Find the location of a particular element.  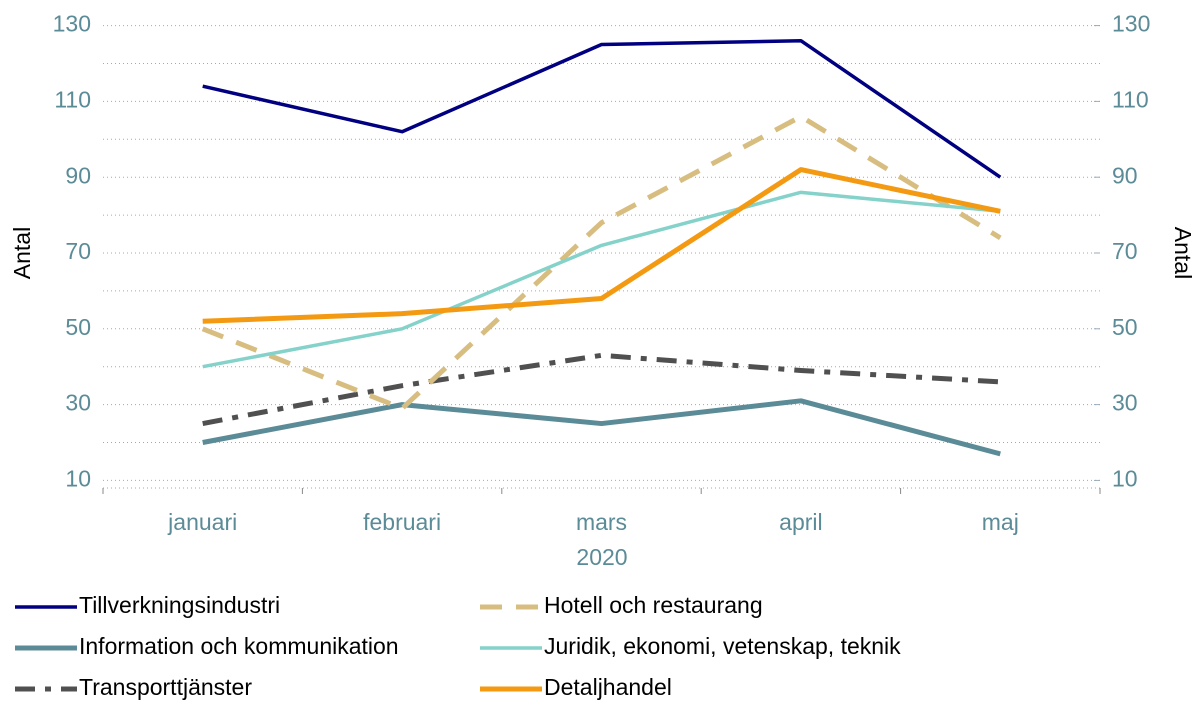

y-tick-label: 130 is located at coordinates (72, 24).